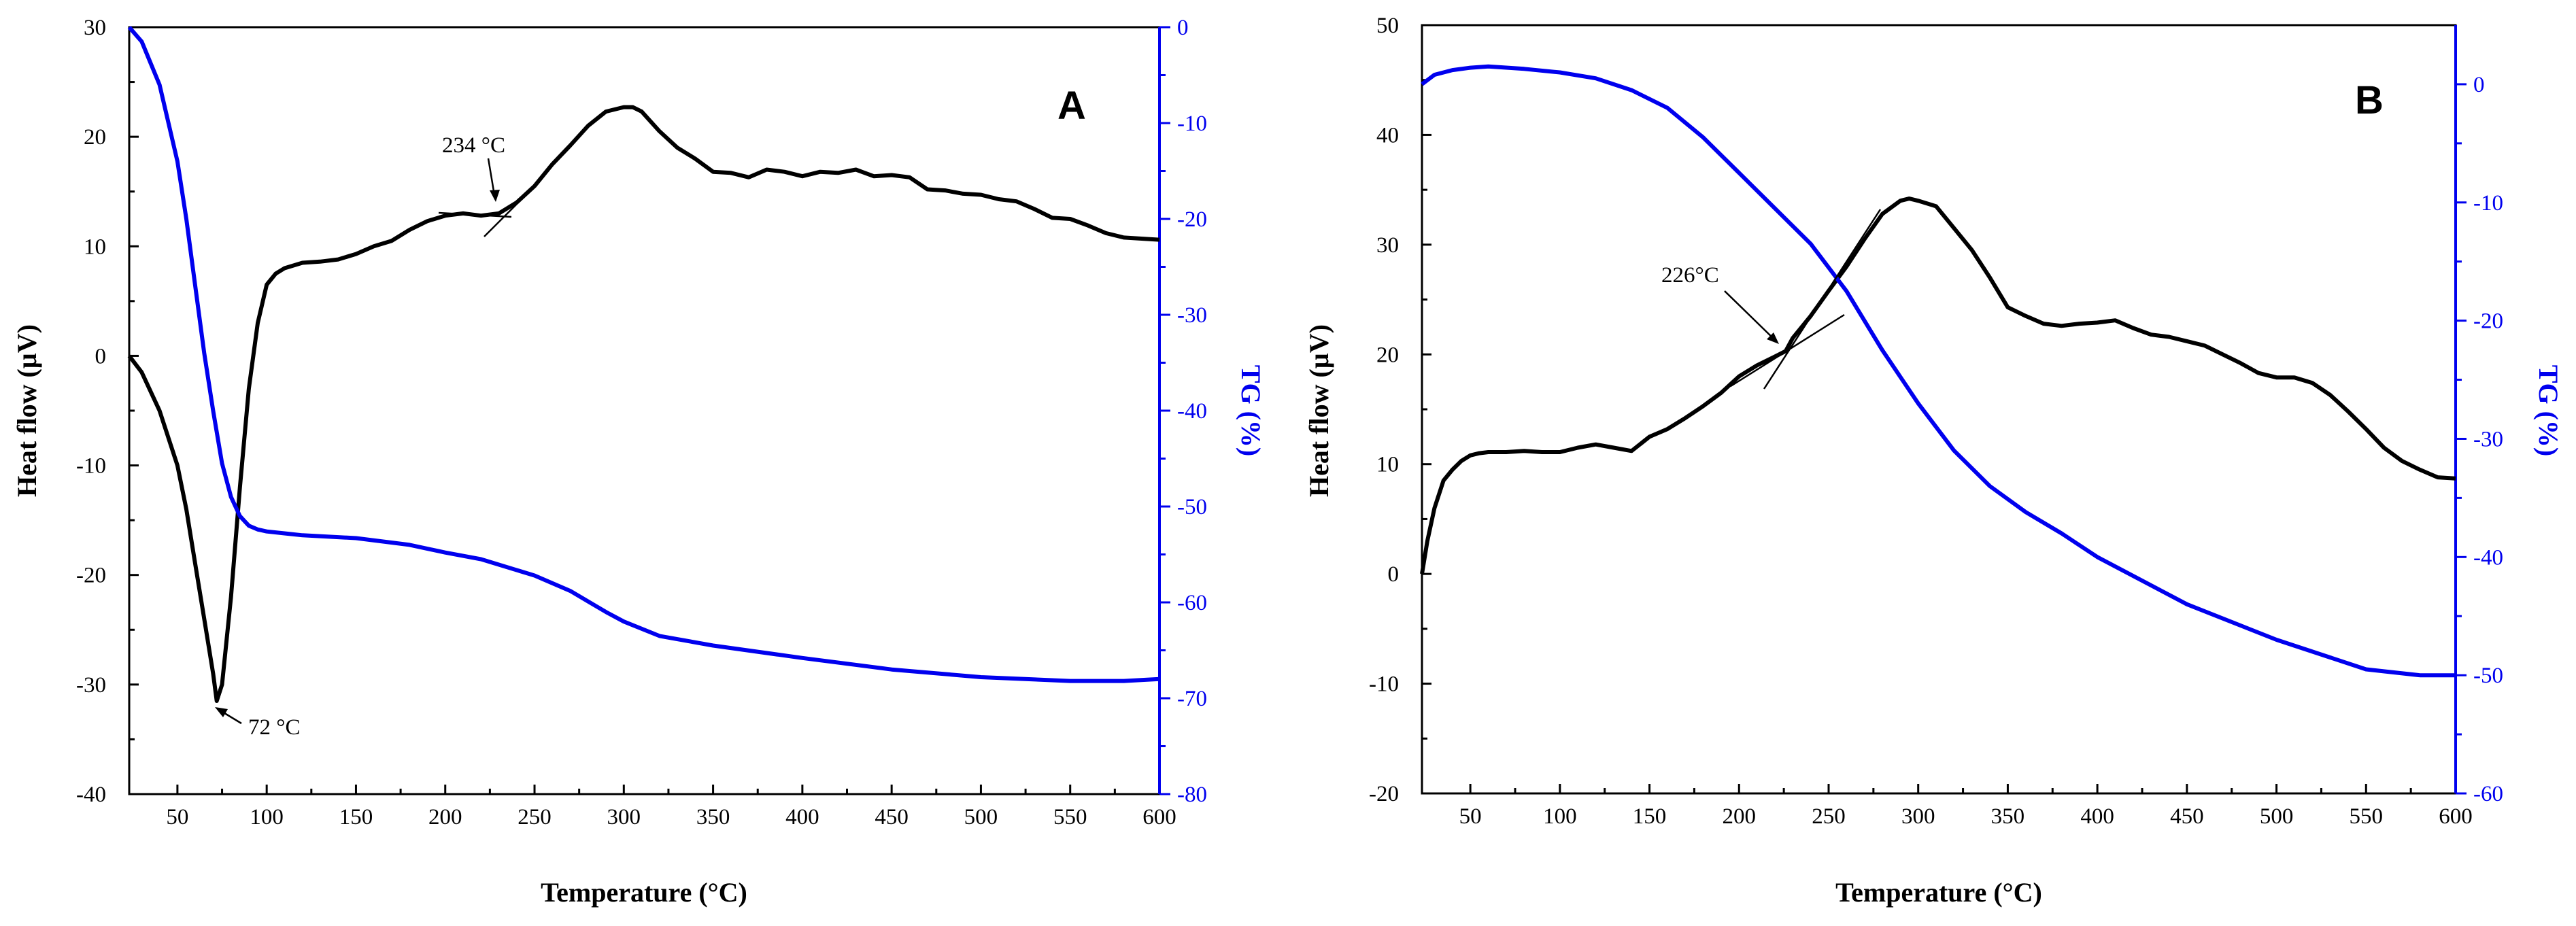 The image size is (2576, 926). What do you see at coordinates (671, 807) in the screenshot?
I see `panel-a-x-ticks: 50 100 150 200 250 300 350 400 450 500 550 600` at bounding box center [671, 807].